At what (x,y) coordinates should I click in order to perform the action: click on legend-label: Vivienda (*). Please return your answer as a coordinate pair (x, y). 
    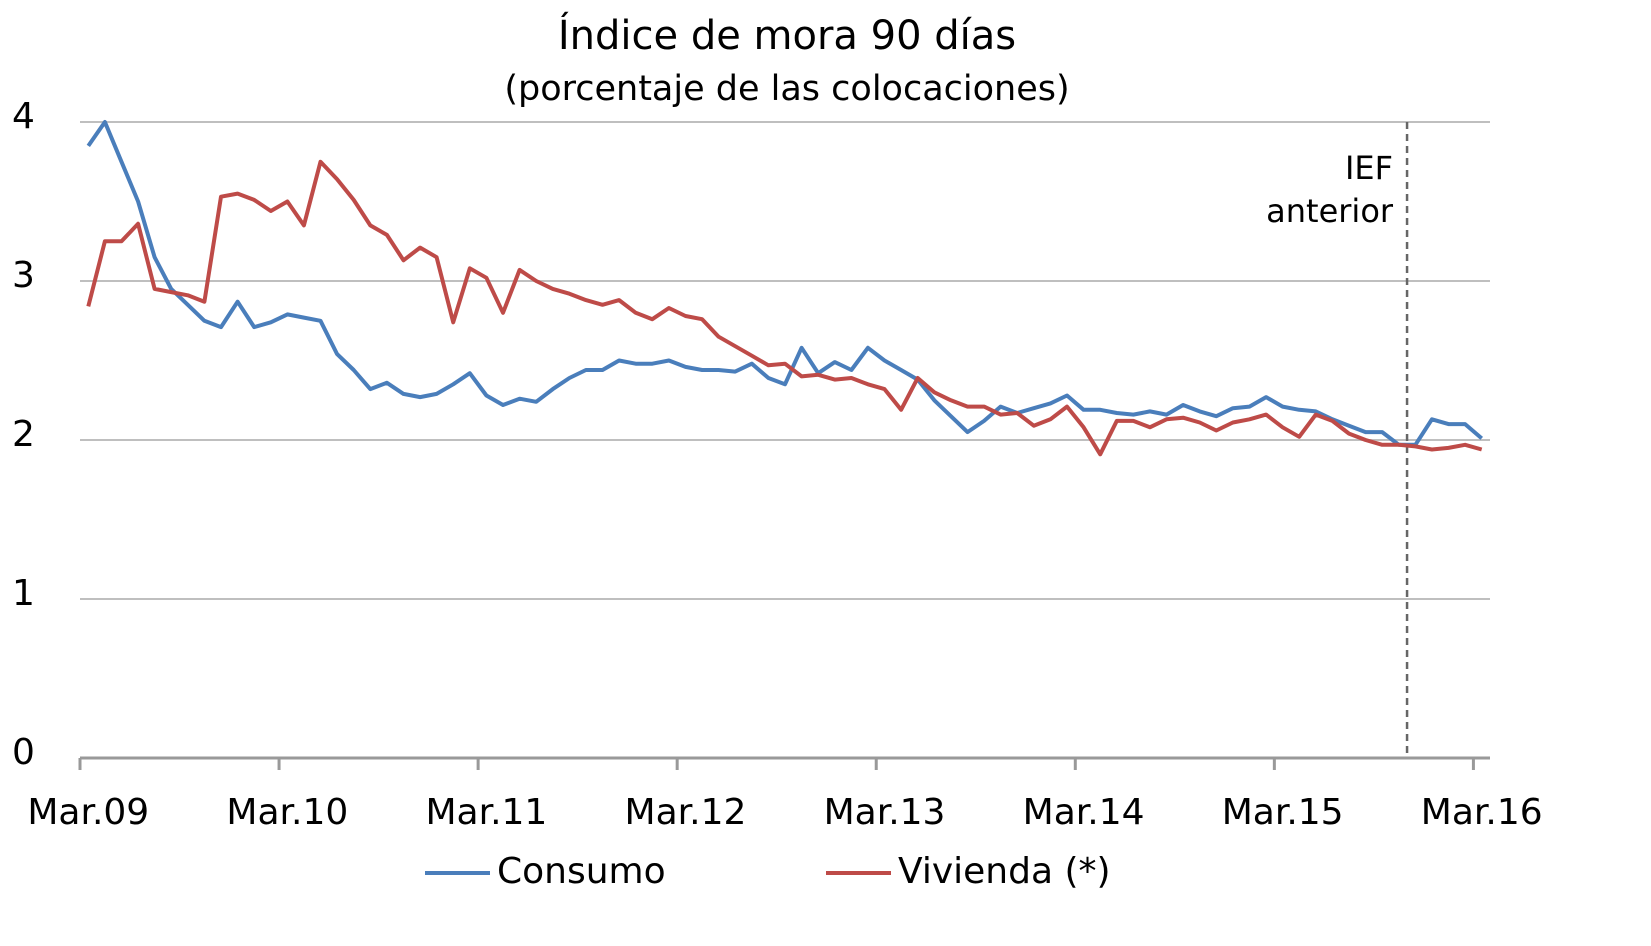
    Looking at the image, I should click on (1004, 871).